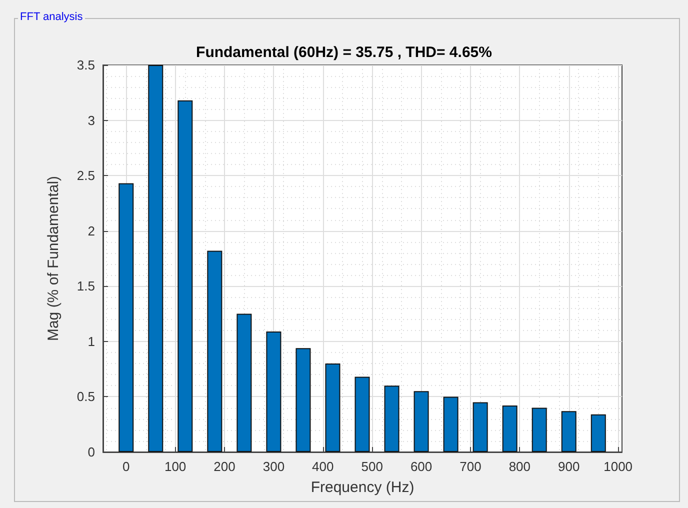  I want to click on y-tick-label: 2, so click(91, 230).